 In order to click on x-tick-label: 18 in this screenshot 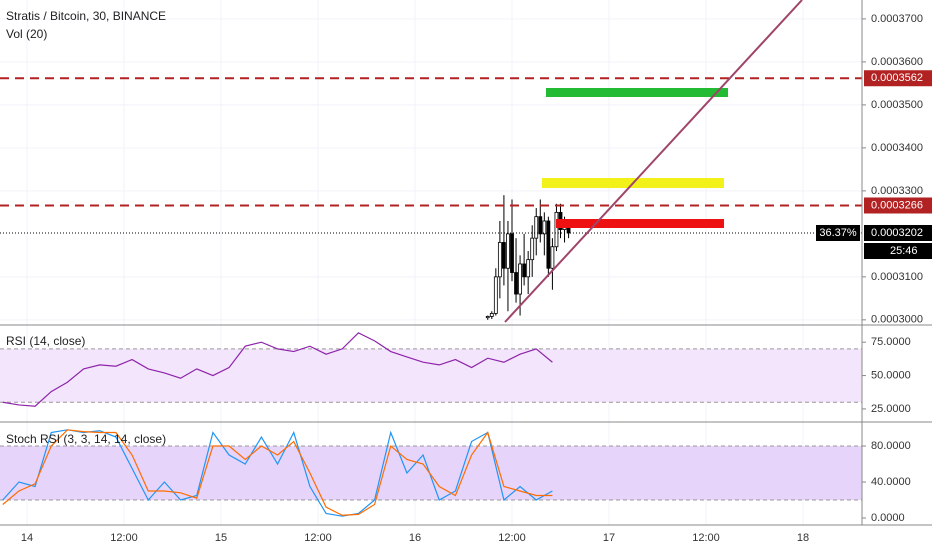, I will do `click(803, 538)`.